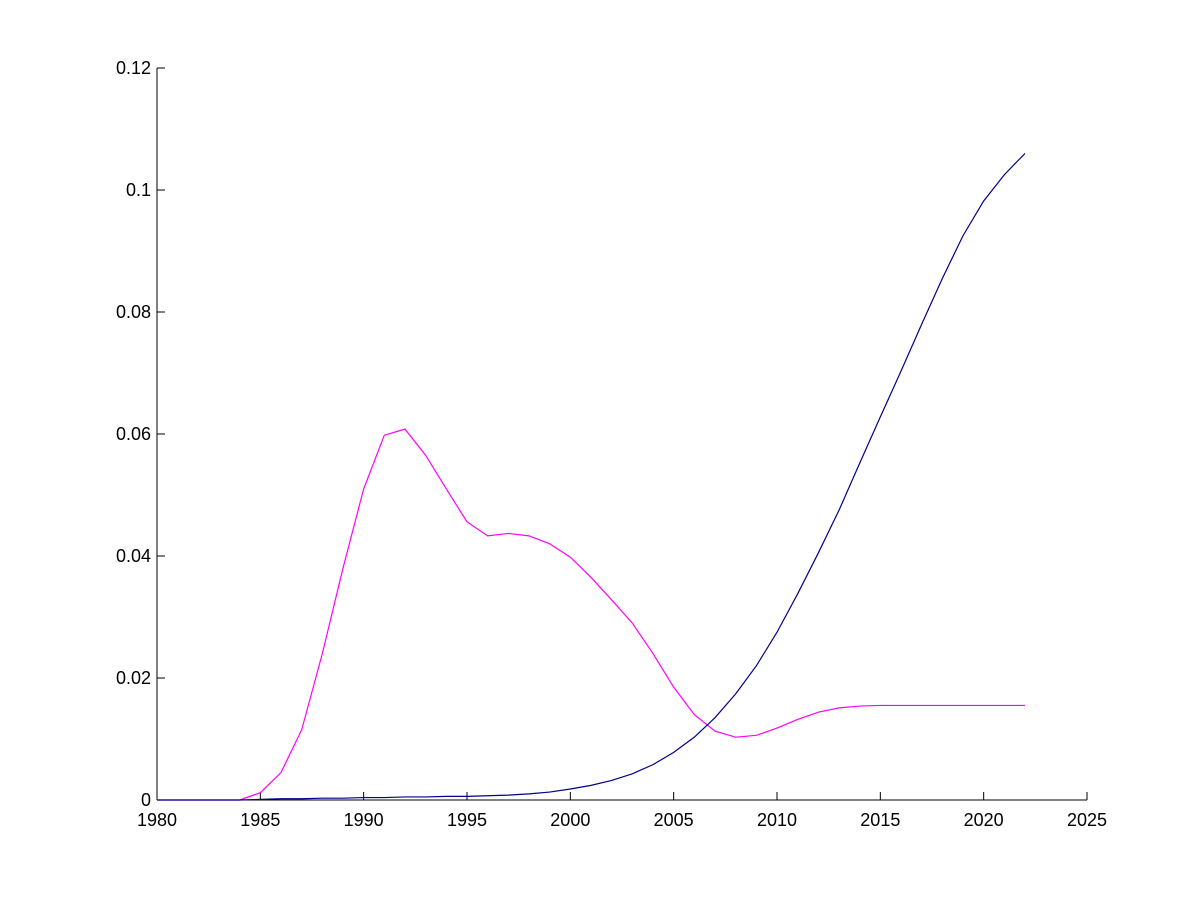 This screenshot has height=900, width=1200. What do you see at coordinates (157, 820) in the screenshot?
I see `x-tick-label: 1980` at bounding box center [157, 820].